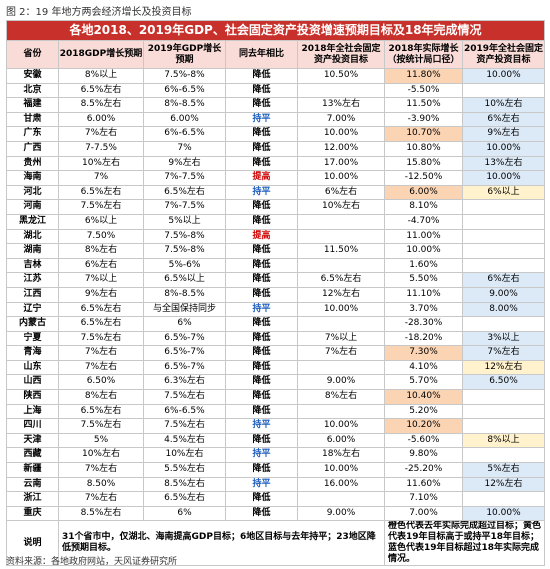  Describe the element at coordinates (101, 251) in the screenshot. I see `data-cell: 8%左右` at that location.